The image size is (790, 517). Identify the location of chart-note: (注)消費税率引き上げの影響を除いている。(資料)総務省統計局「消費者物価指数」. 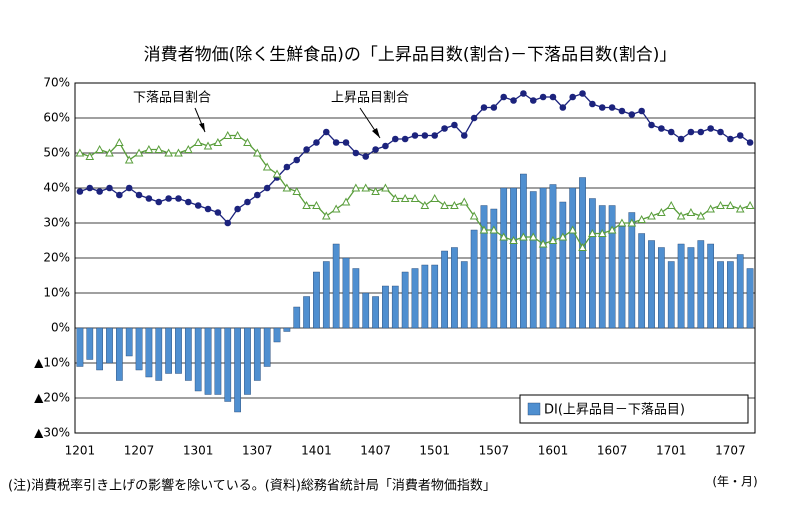
(252, 486).